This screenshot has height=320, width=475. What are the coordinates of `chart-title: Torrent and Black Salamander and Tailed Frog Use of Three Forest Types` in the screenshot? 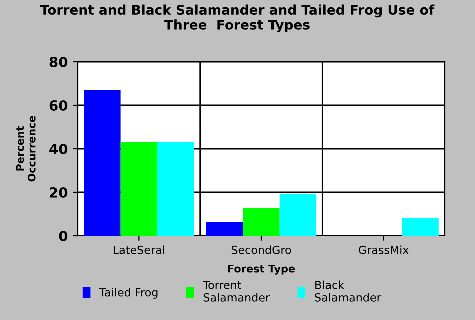 It's located at (237, 18).